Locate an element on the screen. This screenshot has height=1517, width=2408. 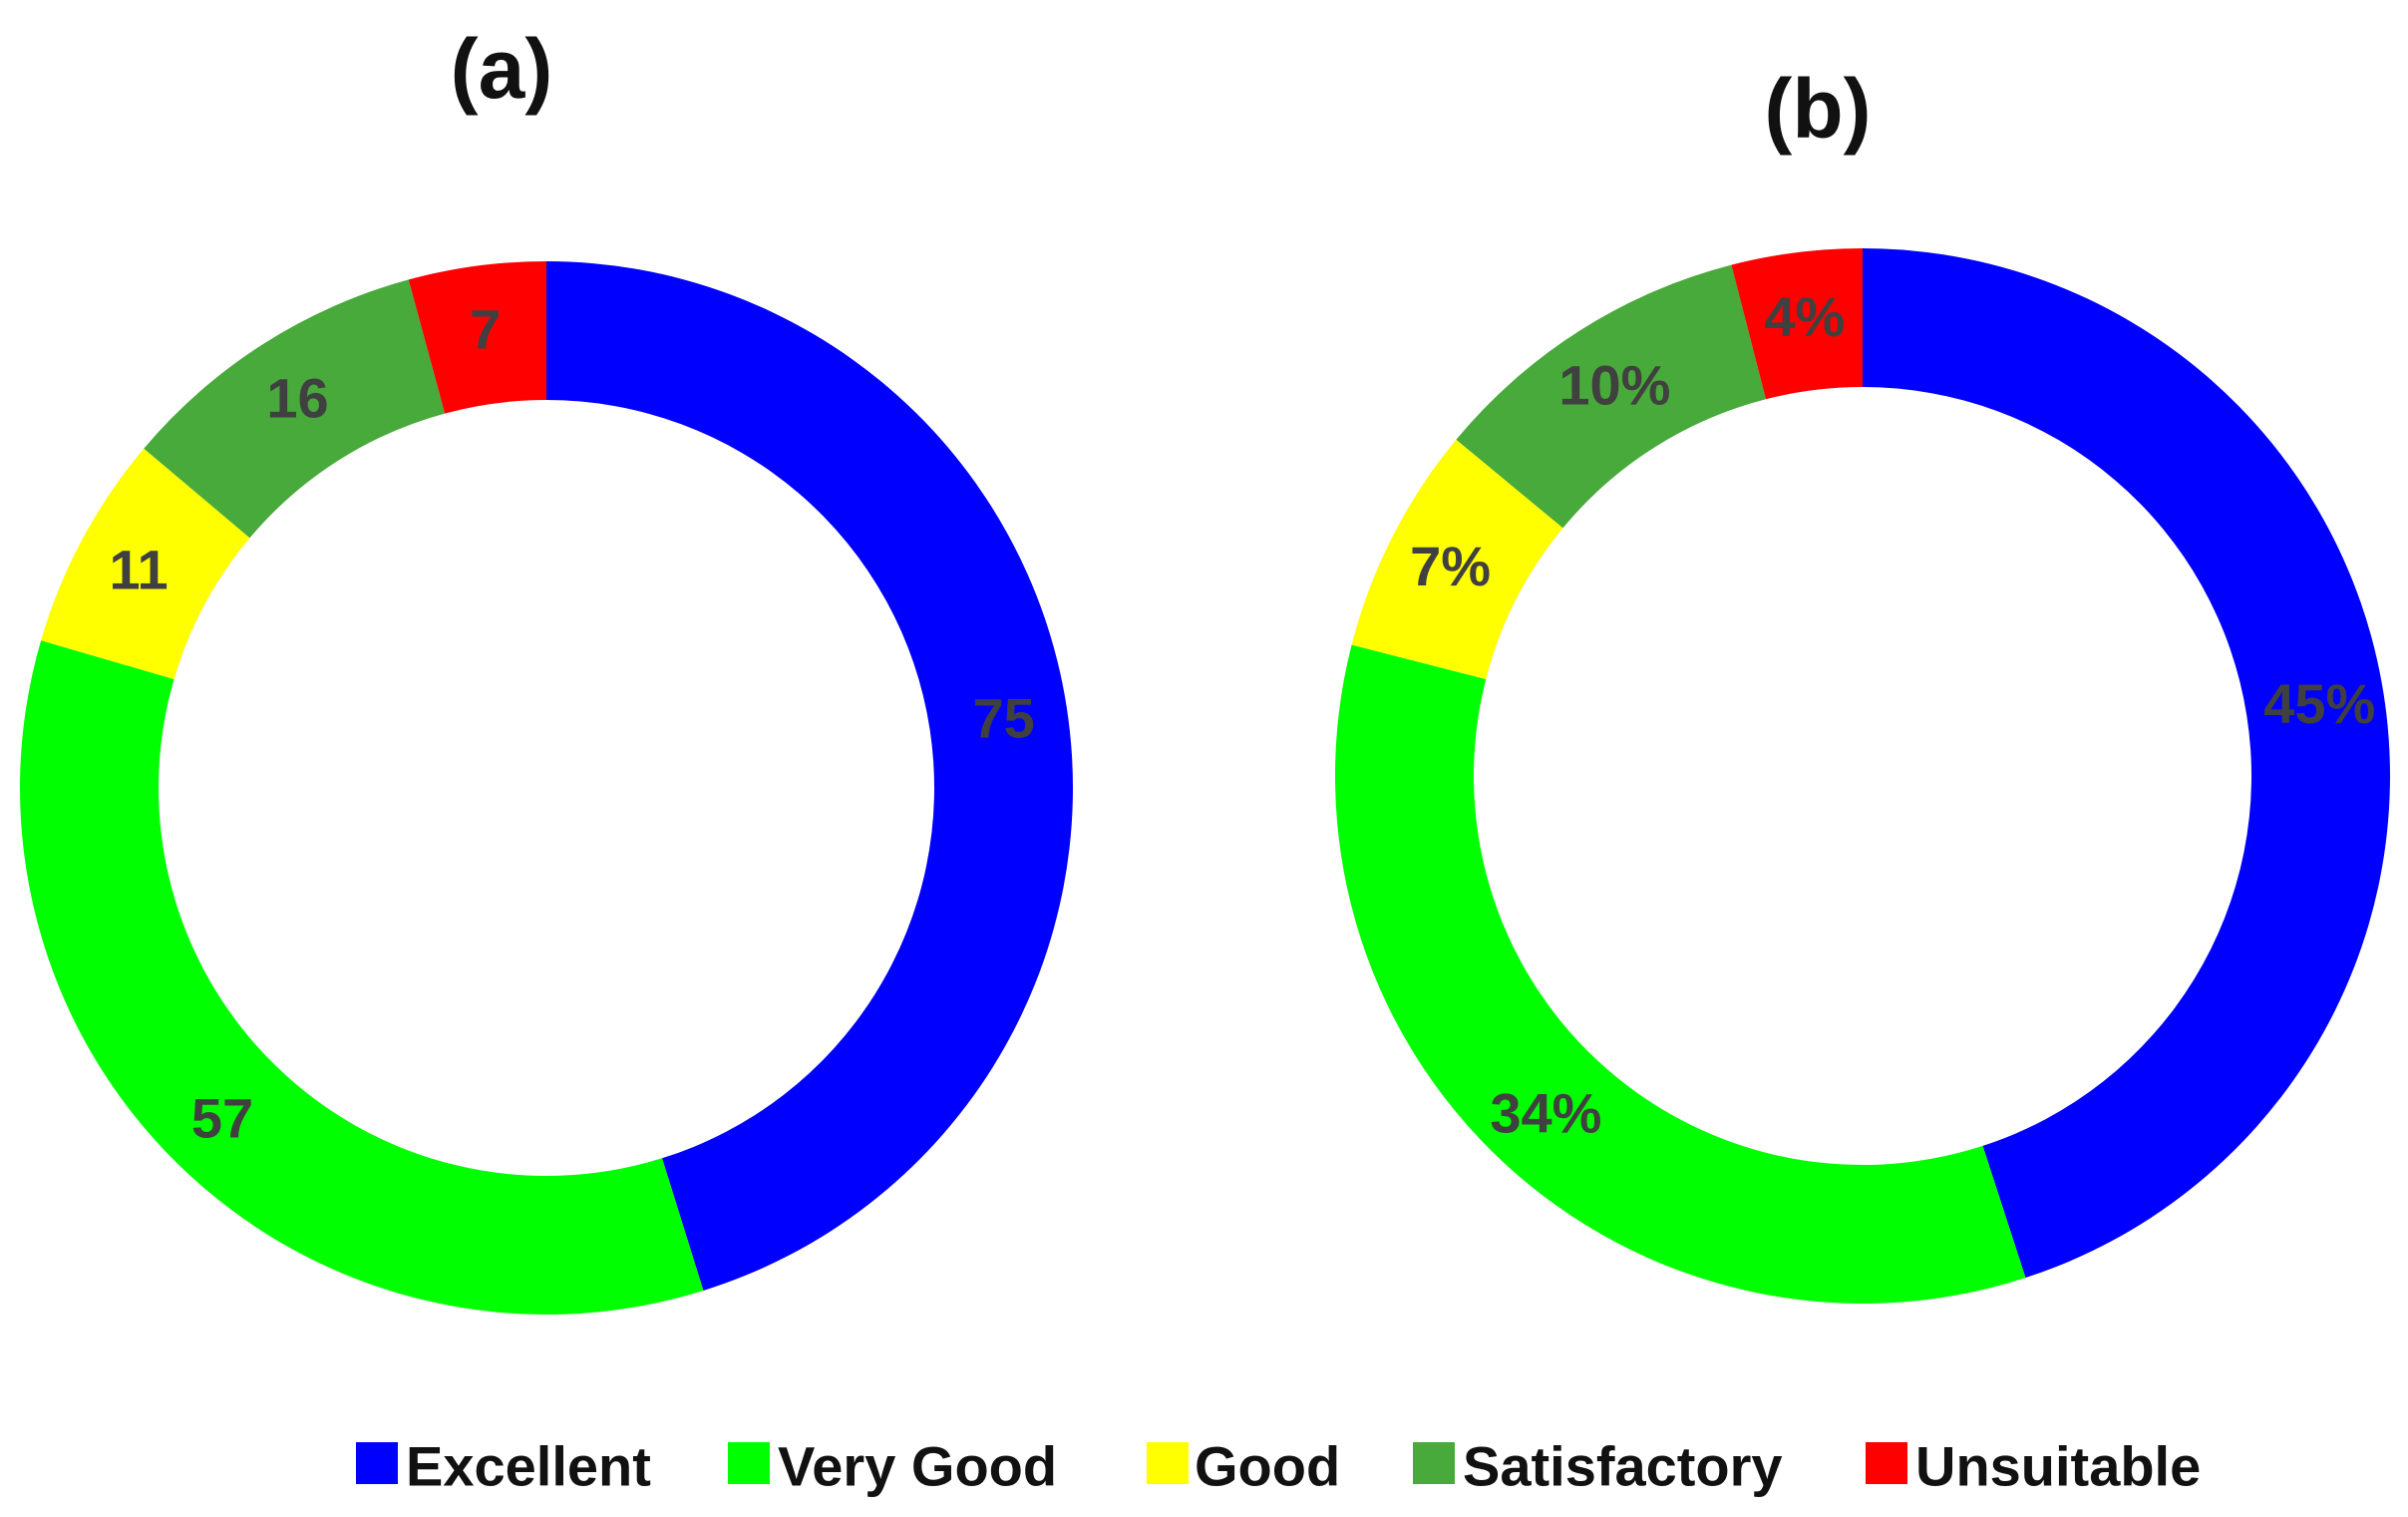
chart-b-slice-satisfactory is located at coordinates (1611, 396).